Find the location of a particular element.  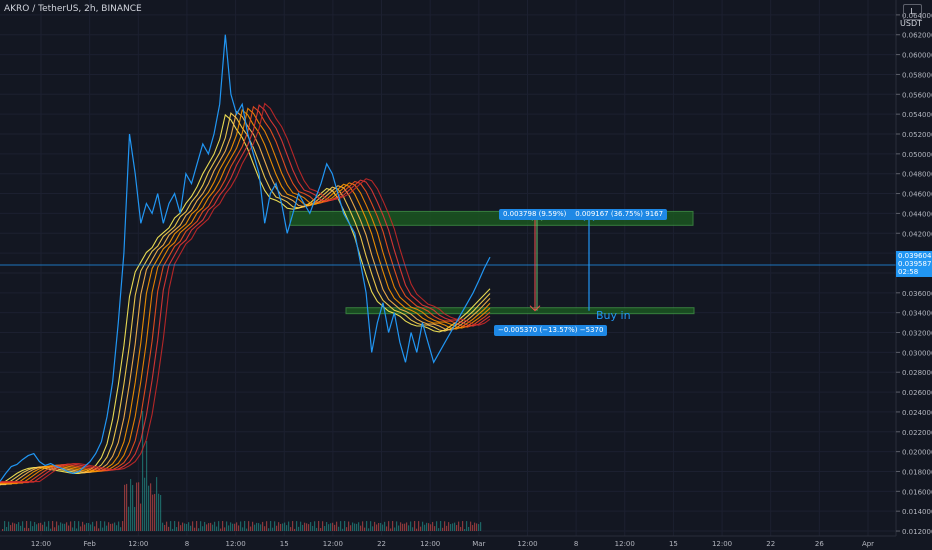

x-tick-label: 22 is located at coordinates (770, 544).